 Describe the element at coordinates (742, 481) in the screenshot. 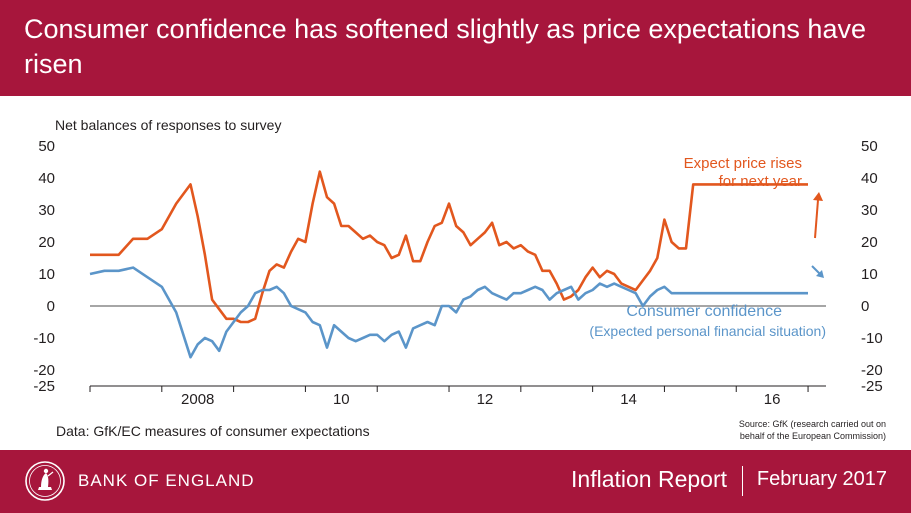

I see `report-divider` at that location.